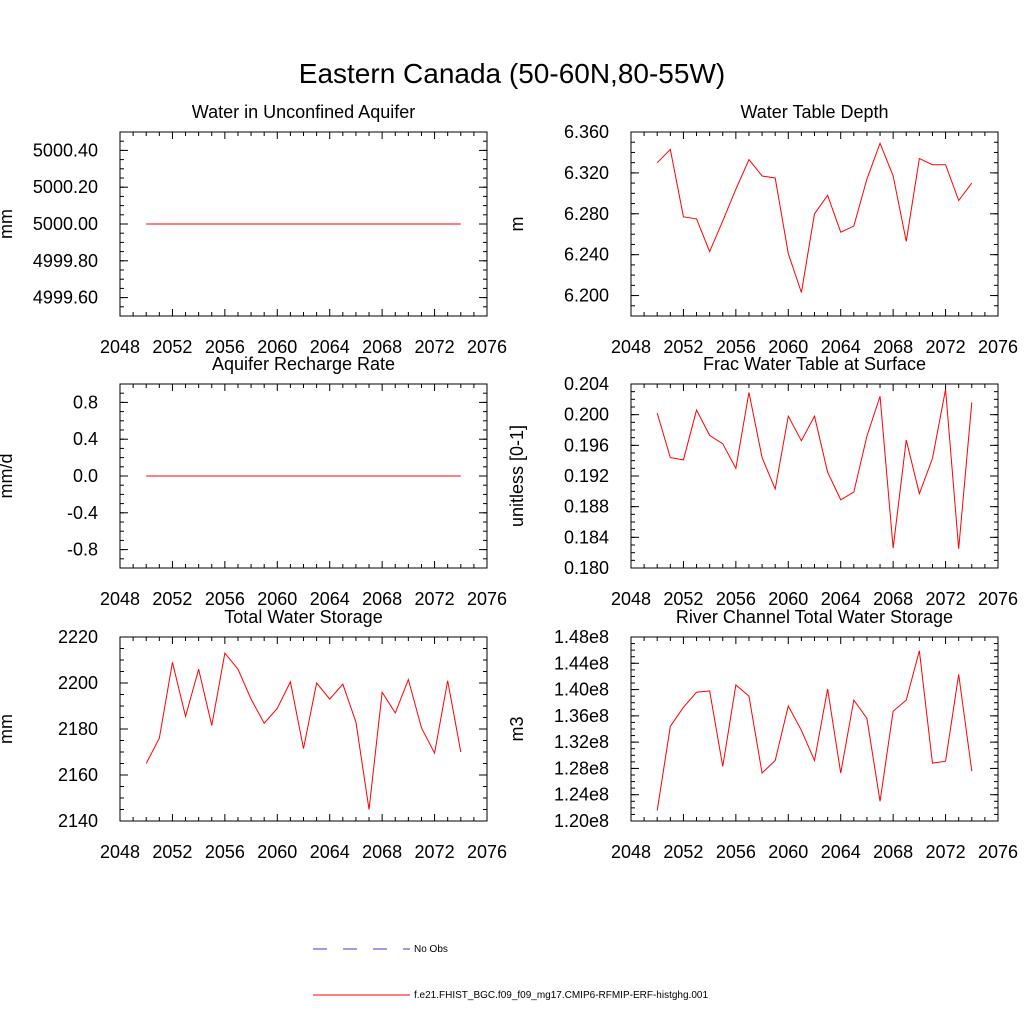  I want to click on y-tick-label: 1.32e8, so click(581, 742).